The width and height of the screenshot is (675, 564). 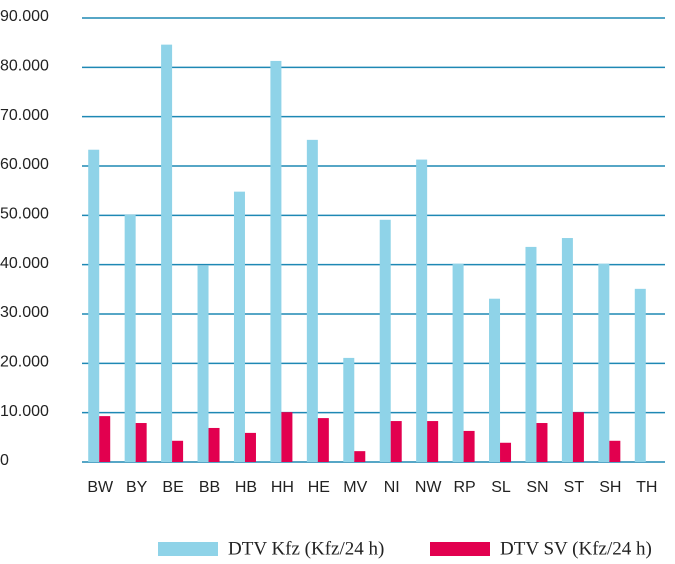 I want to click on y-tick-label: 10.000, so click(x=24, y=411).